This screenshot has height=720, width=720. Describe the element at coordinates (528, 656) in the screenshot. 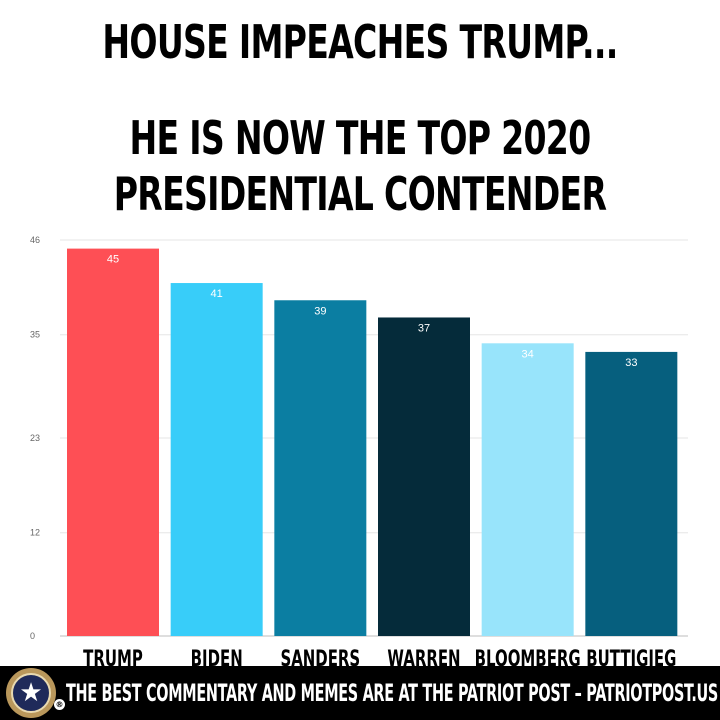

I see `x-category-label: BLOOMBERG` at that location.